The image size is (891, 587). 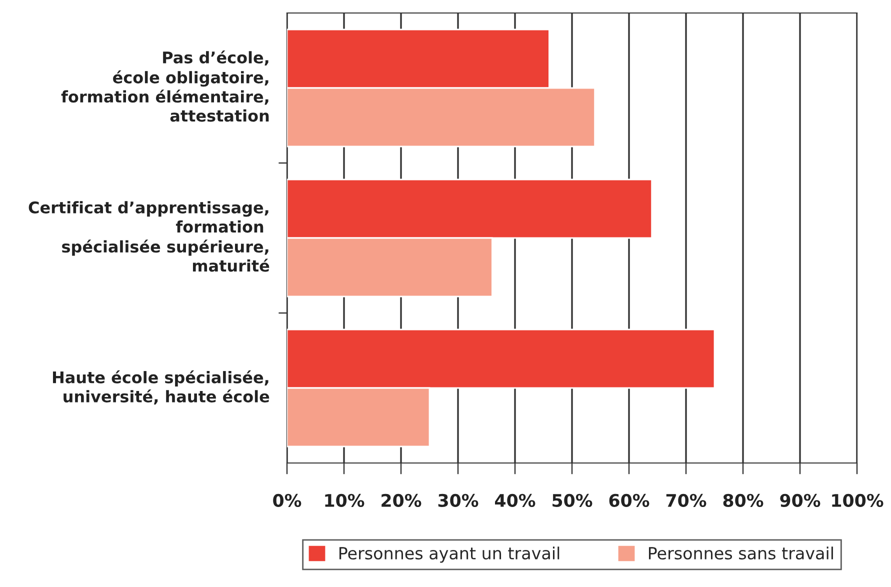 What do you see at coordinates (287, 500) in the screenshot?
I see `x-tick-label: 0%` at bounding box center [287, 500].